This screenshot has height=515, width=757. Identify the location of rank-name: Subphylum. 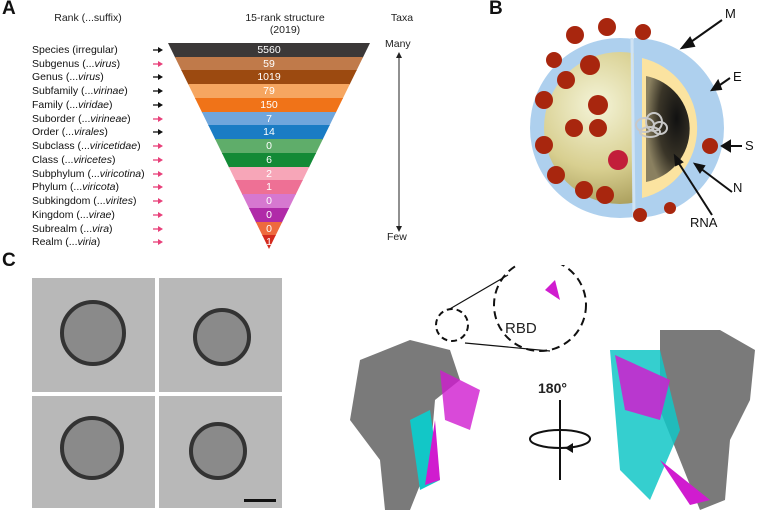
(58, 173).